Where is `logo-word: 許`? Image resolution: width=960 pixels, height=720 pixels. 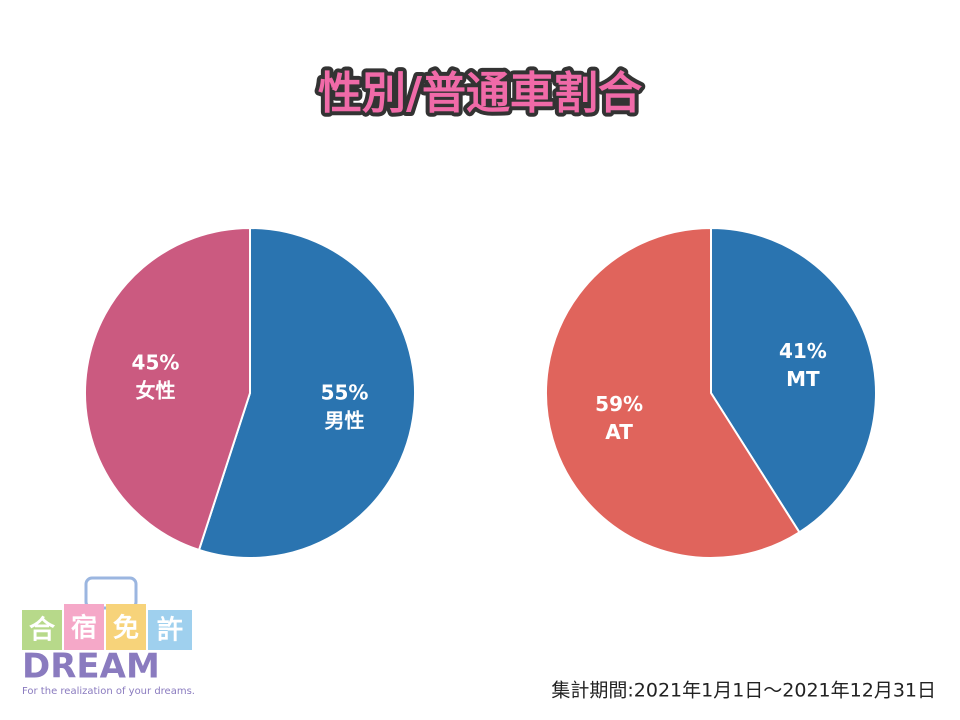
logo-word: 許 is located at coordinates (170, 631).